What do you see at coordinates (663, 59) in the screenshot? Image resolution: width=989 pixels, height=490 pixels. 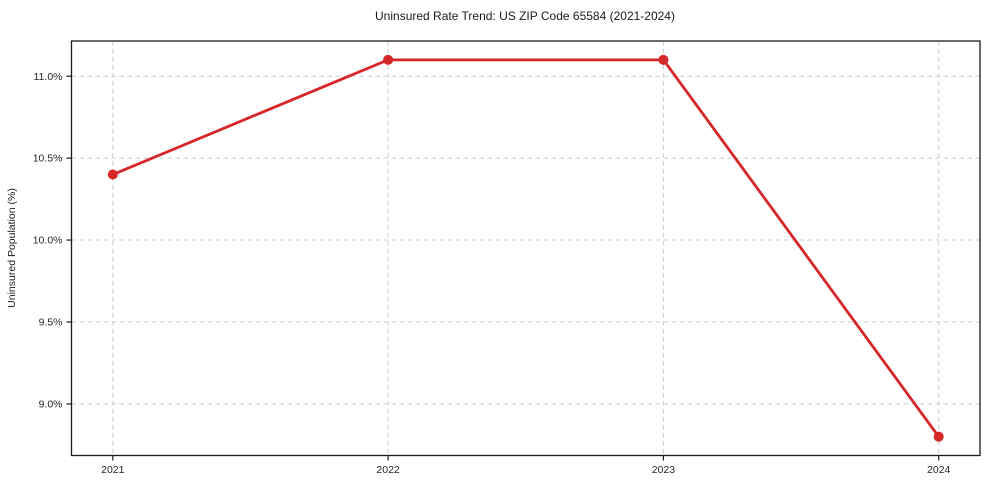 I see `data-point-2023` at bounding box center [663, 59].